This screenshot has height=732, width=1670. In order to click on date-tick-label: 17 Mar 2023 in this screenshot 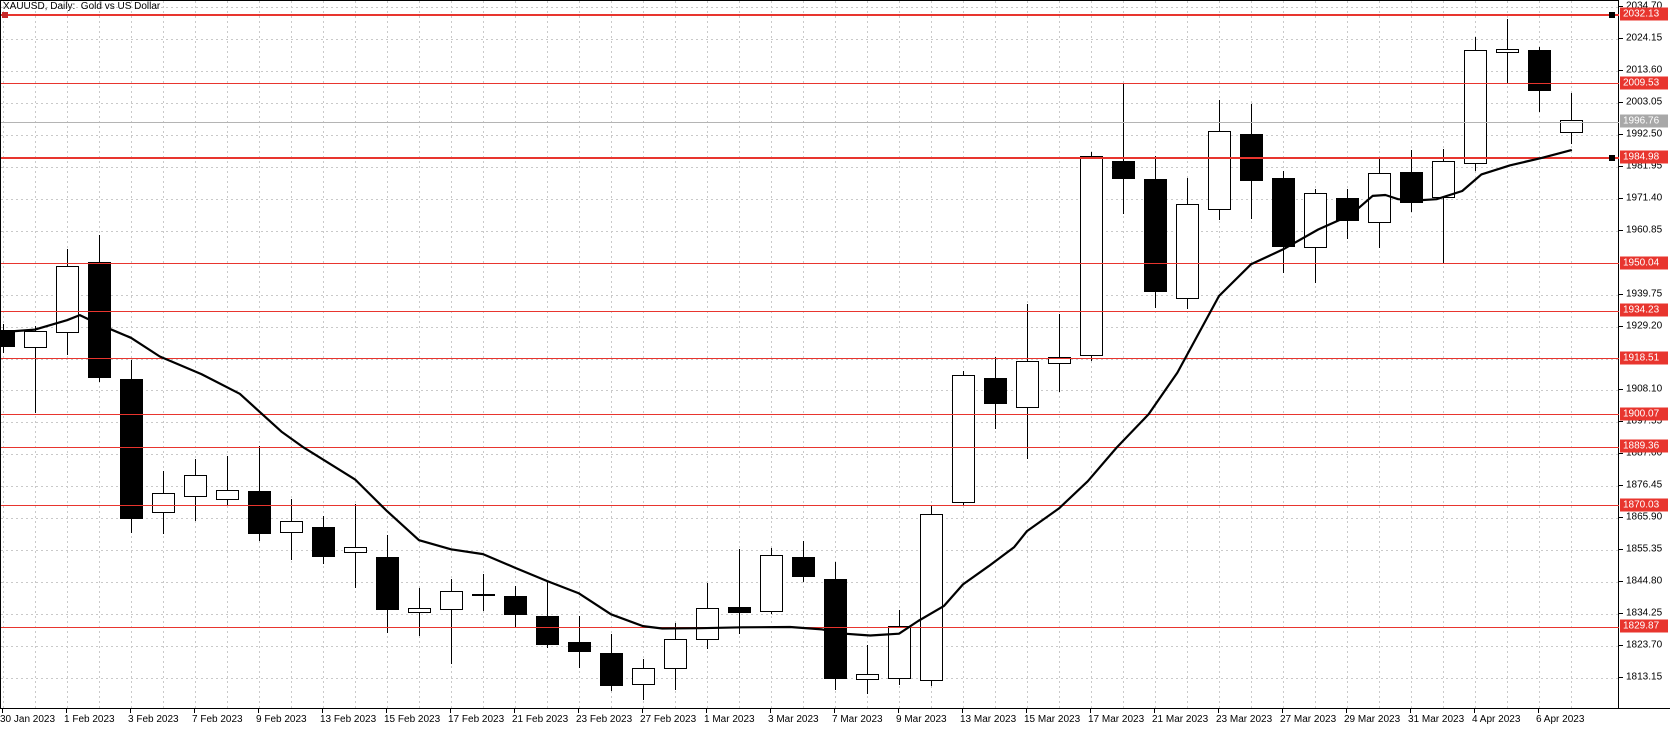, I will do `click(1116, 719)`.